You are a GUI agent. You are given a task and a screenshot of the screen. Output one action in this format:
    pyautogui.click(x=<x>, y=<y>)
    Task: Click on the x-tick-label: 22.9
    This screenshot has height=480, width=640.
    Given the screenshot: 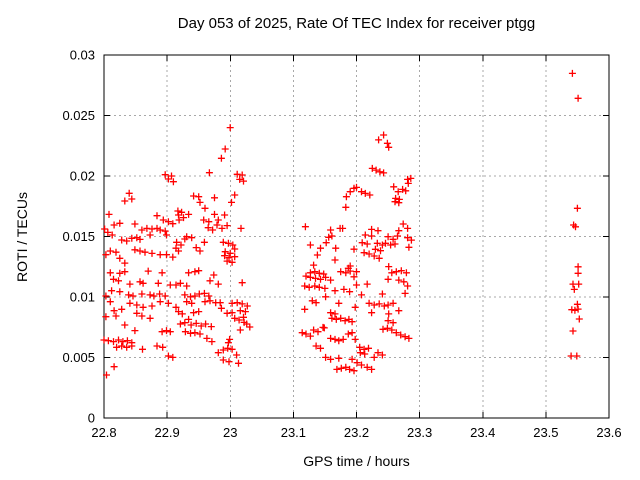 What is the action you would take?
    pyautogui.click(x=166, y=432)
    